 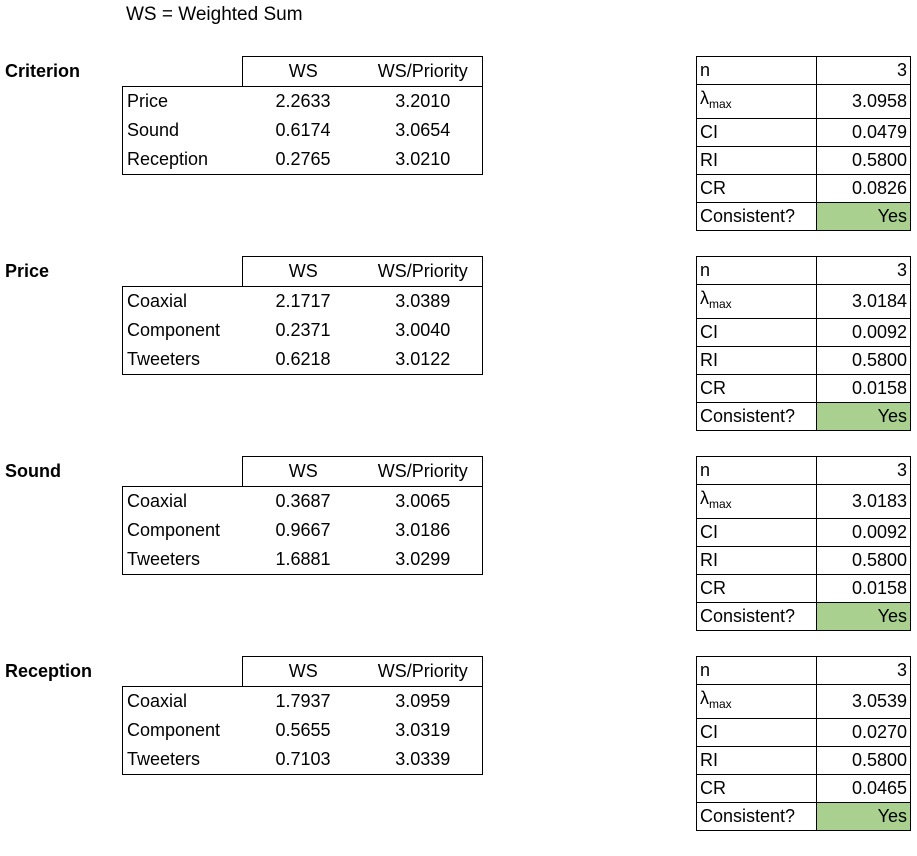 I want to click on table-row: Sound 0.6174 3.0654, so click(x=302, y=130).